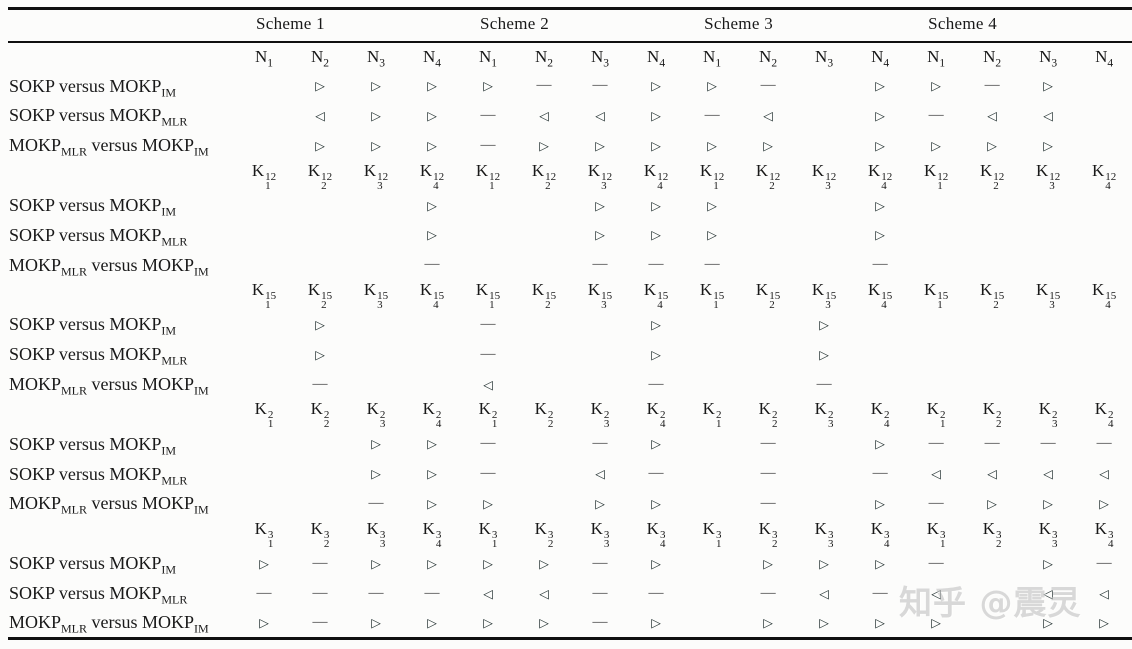 The image size is (1132, 649). I want to click on col-header-scheme4-N3: N3, so click(1048, 58).